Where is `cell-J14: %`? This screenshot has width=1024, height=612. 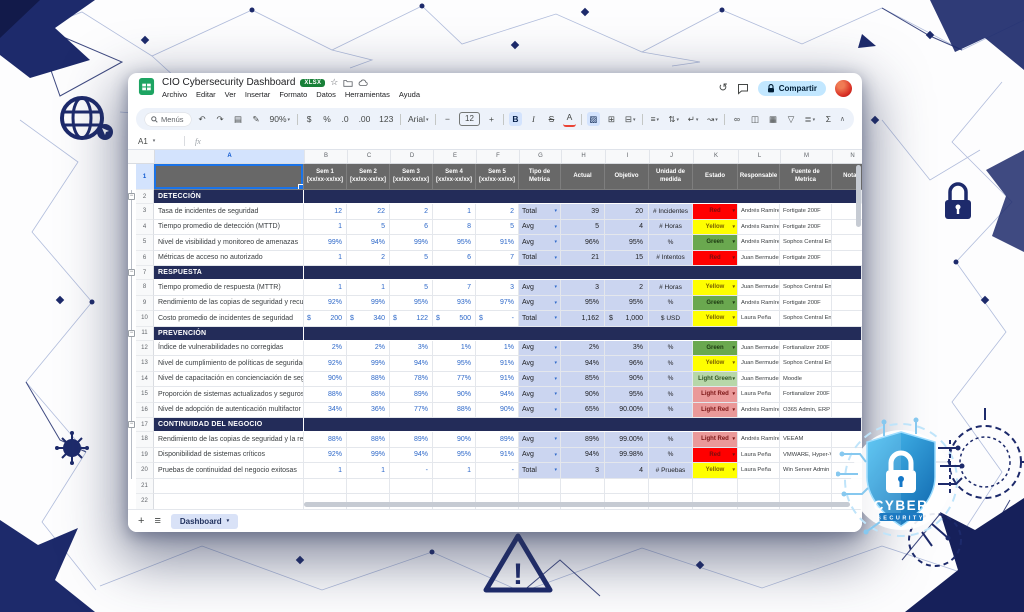 cell-J14: % is located at coordinates (671, 379).